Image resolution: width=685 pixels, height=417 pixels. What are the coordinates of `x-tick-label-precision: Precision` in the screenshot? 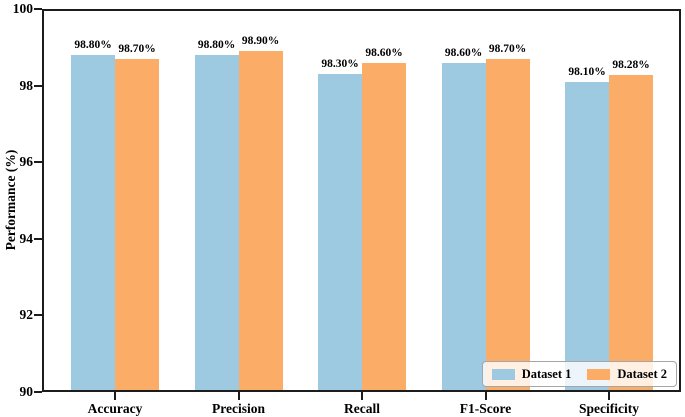 It's located at (238, 408).